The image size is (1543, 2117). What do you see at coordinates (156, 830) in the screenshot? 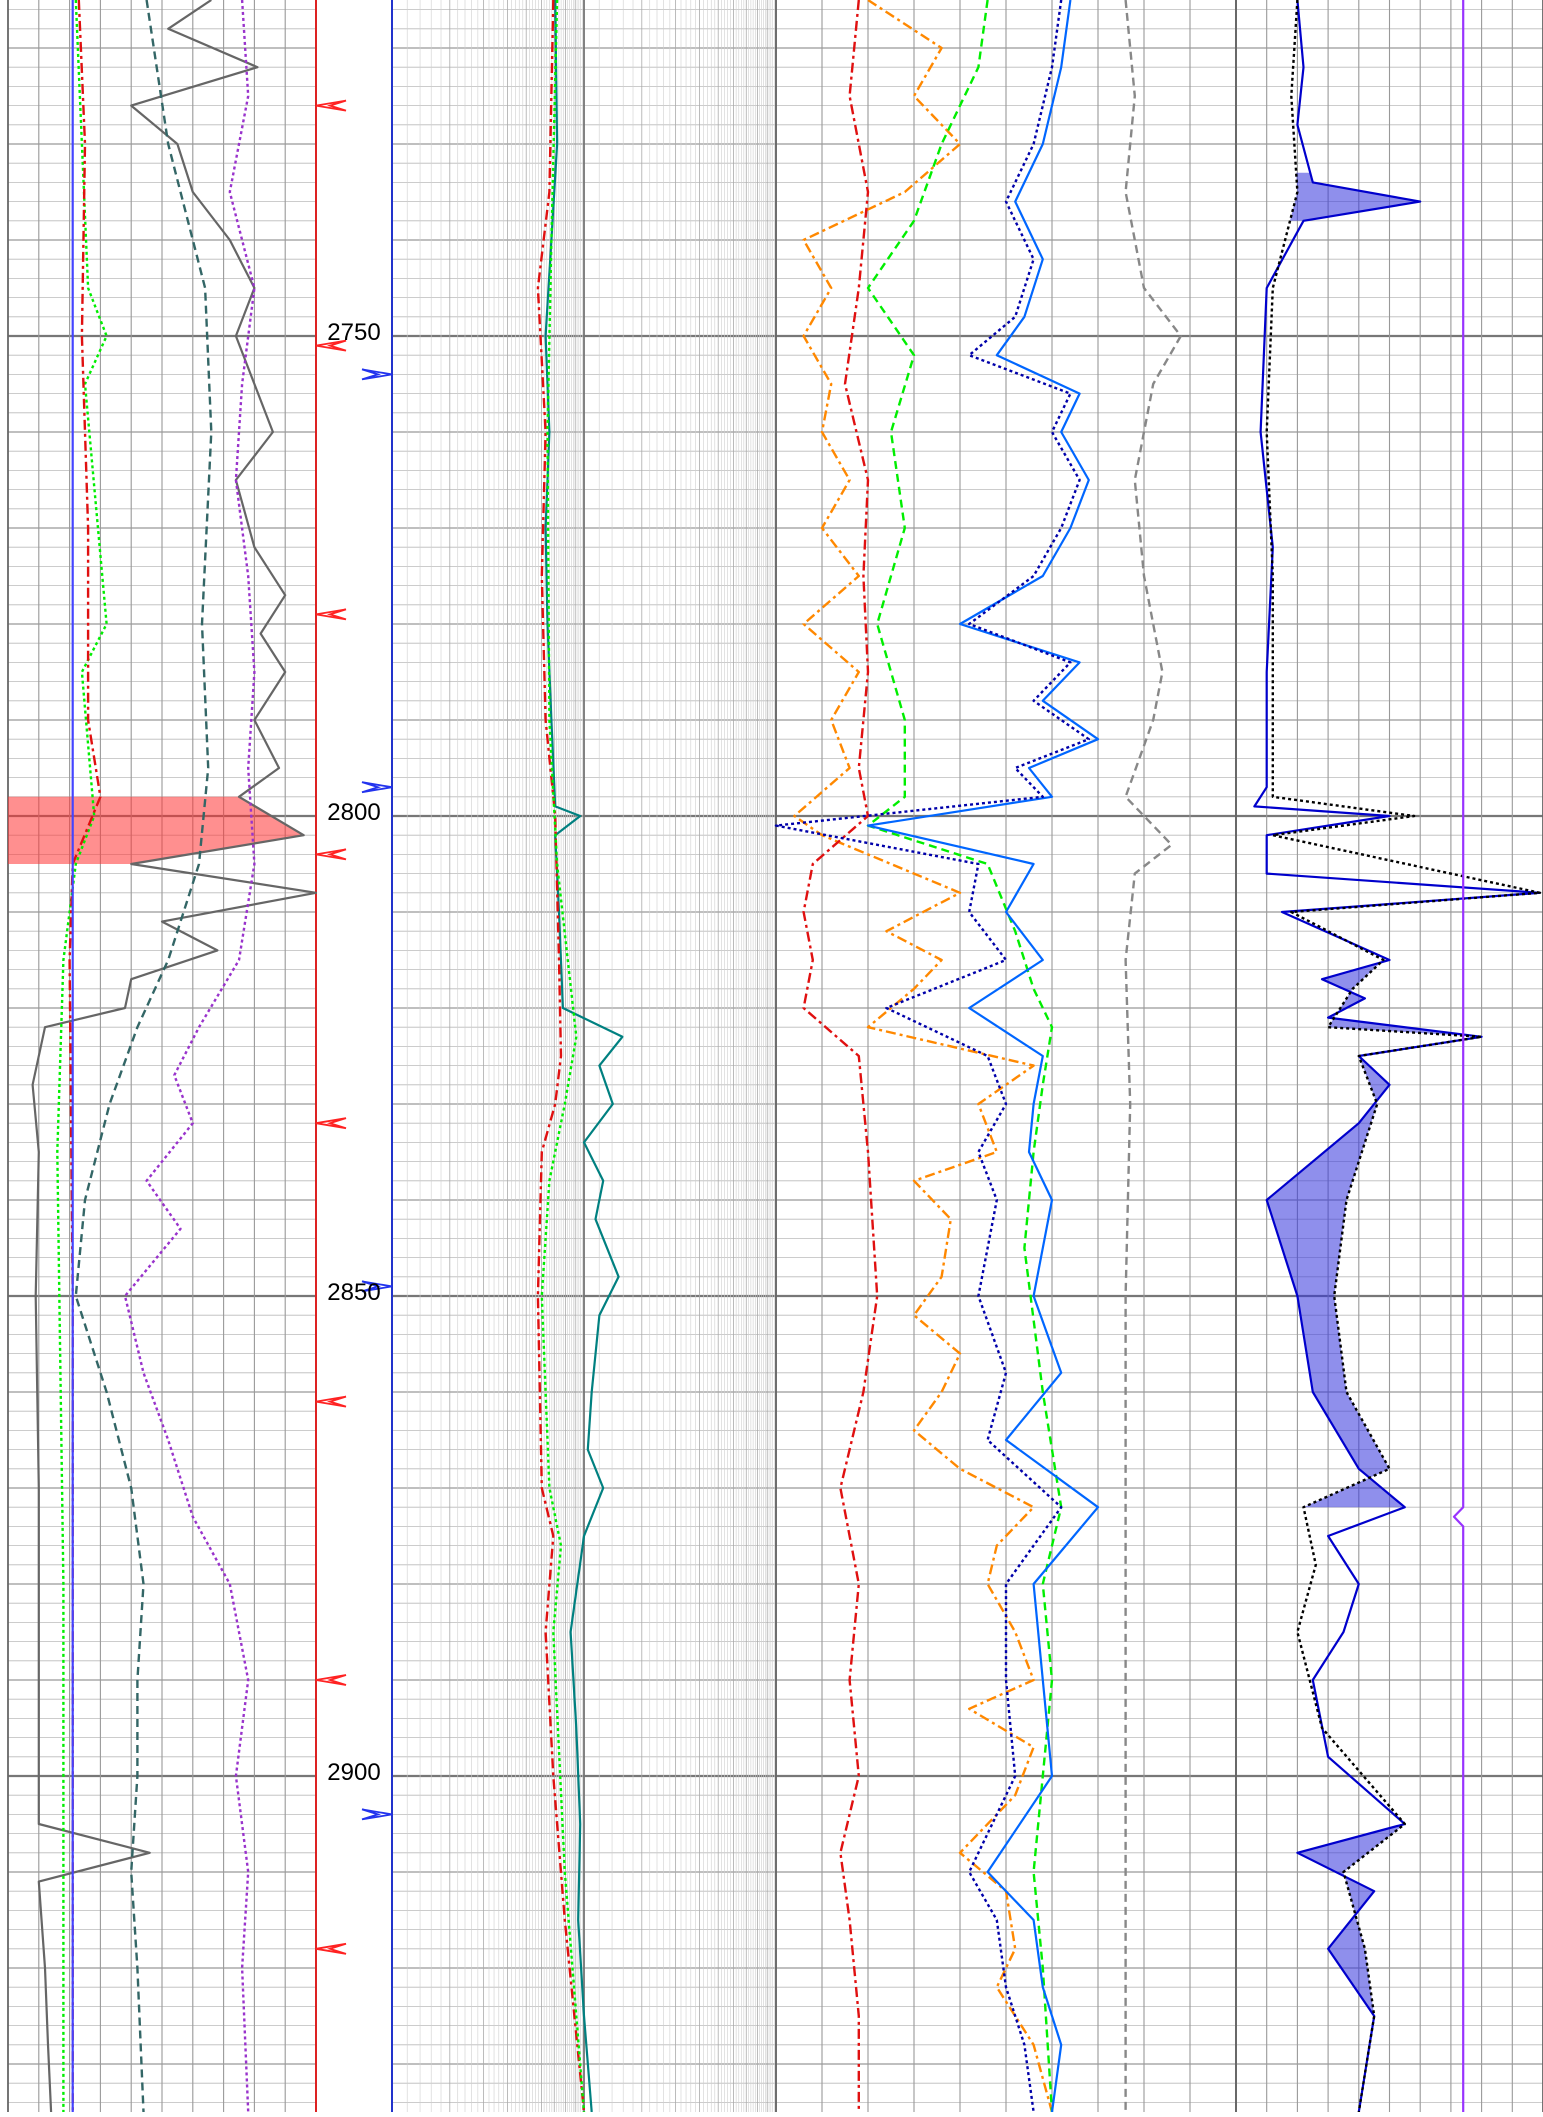
I see `crossover-fill-red` at bounding box center [156, 830].